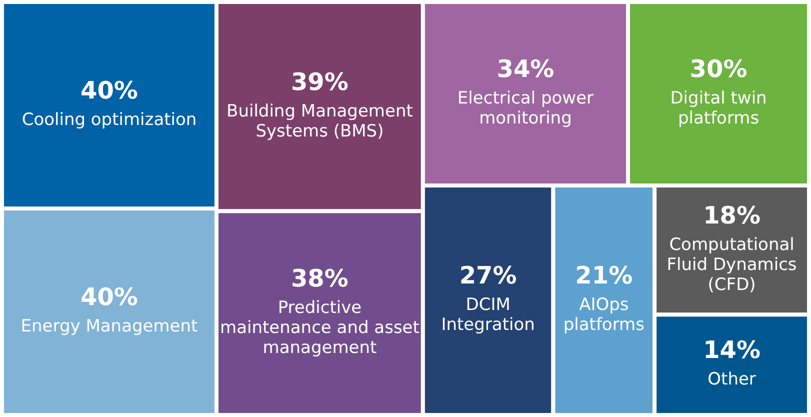 The image size is (811, 417). What do you see at coordinates (731, 265) in the screenshot?
I see `category-label: Computational Fluid Dynamics (CFD)` at bounding box center [731, 265].